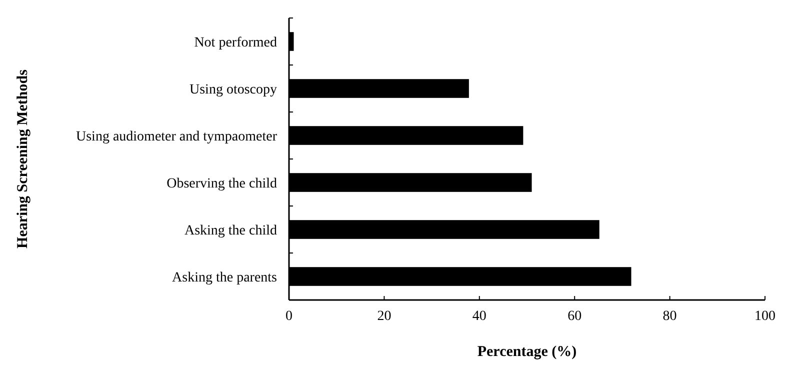 Image resolution: width=787 pixels, height=373 pixels. Describe the element at coordinates (221, 184) in the screenshot. I see `y-tick-label: Observing the child` at that location.